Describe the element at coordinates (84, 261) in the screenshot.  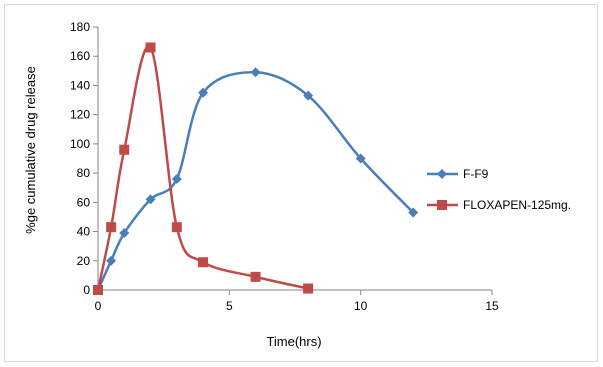
I see `y-tick-label: 20` at that location.